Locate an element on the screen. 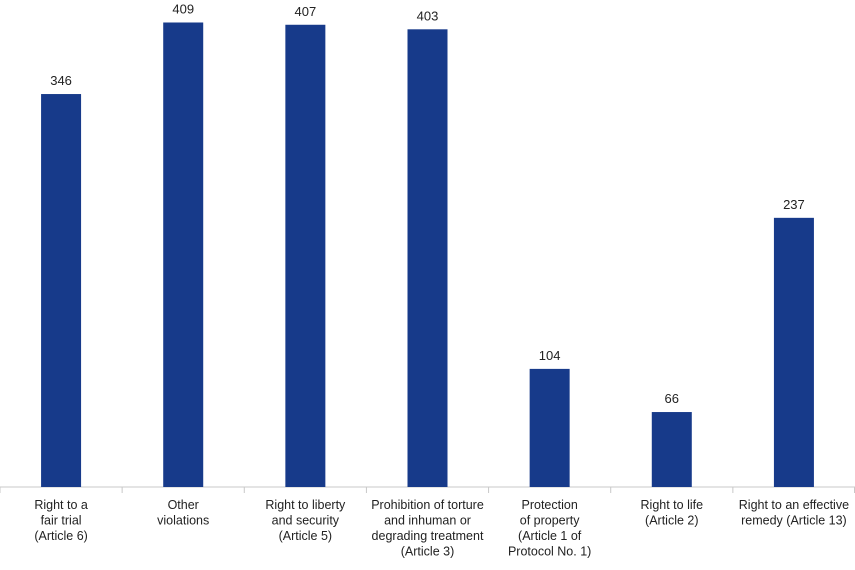 The height and width of the screenshot is (570, 855). x-tick-label: Right to life (Article 2) is located at coordinates (672, 513).